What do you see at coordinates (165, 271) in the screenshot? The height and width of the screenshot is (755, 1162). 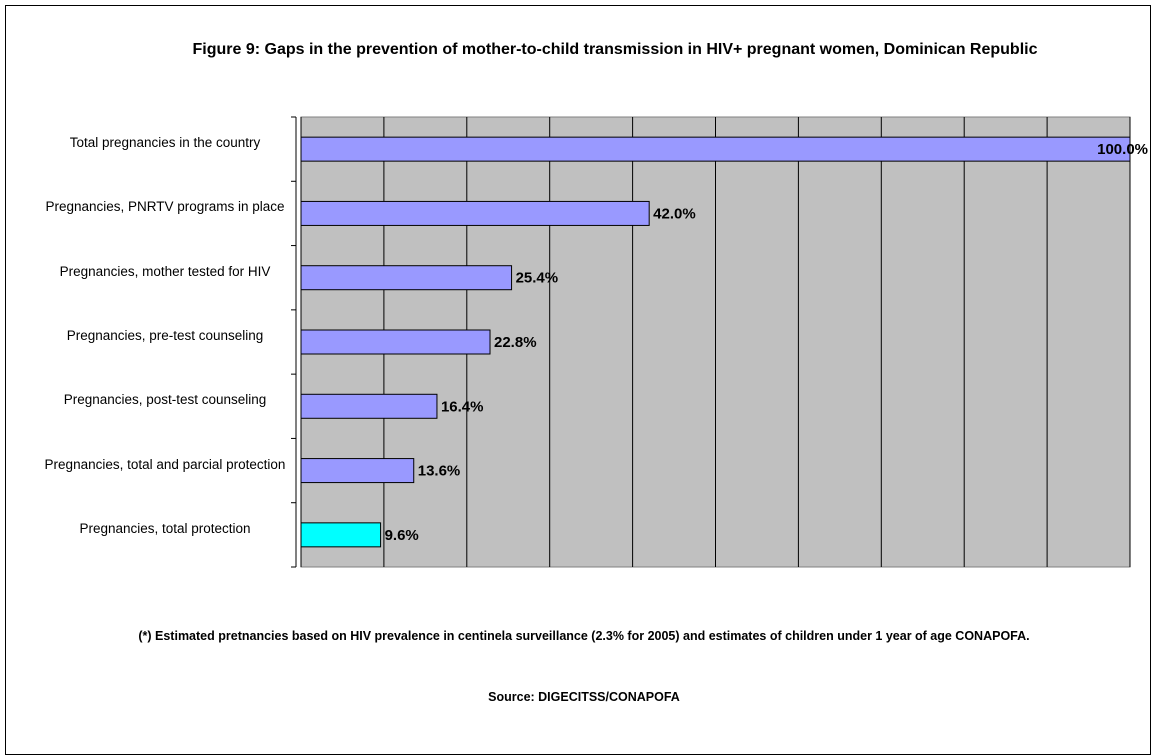 I see `y-tick-label: Pregnancies, mother tested for HIV` at bounding box center [165, 271].